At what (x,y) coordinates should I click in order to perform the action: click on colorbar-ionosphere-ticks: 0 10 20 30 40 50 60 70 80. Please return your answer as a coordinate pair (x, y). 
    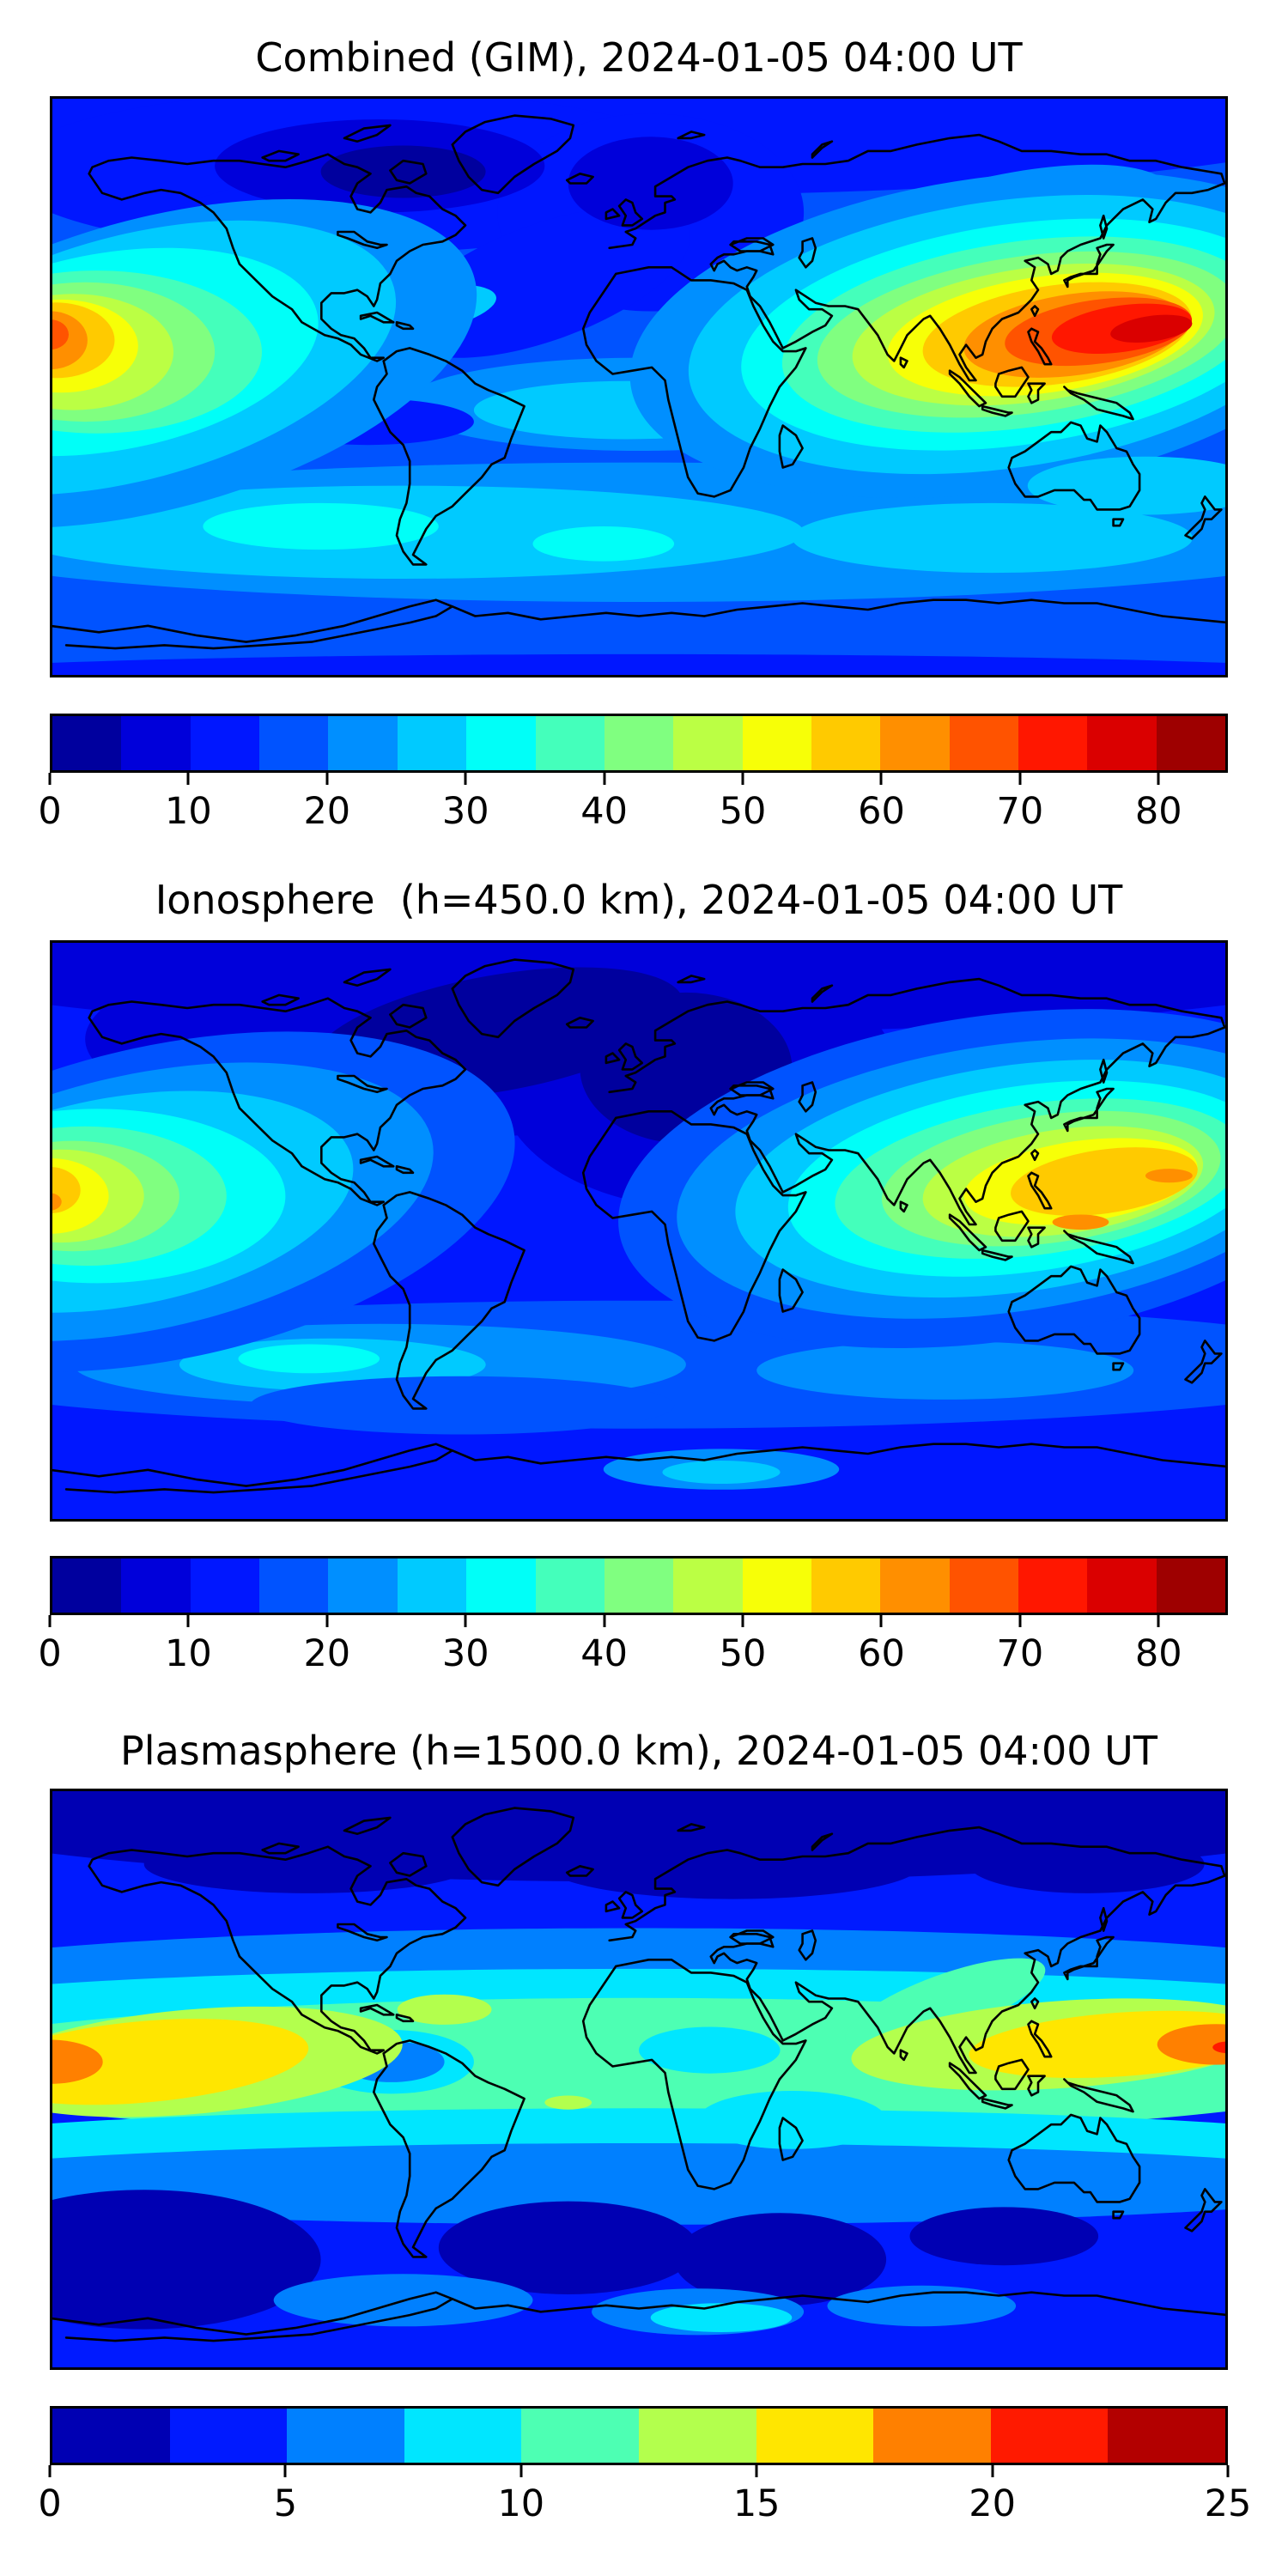
    Looking at the image, I should click on (633, 1663).